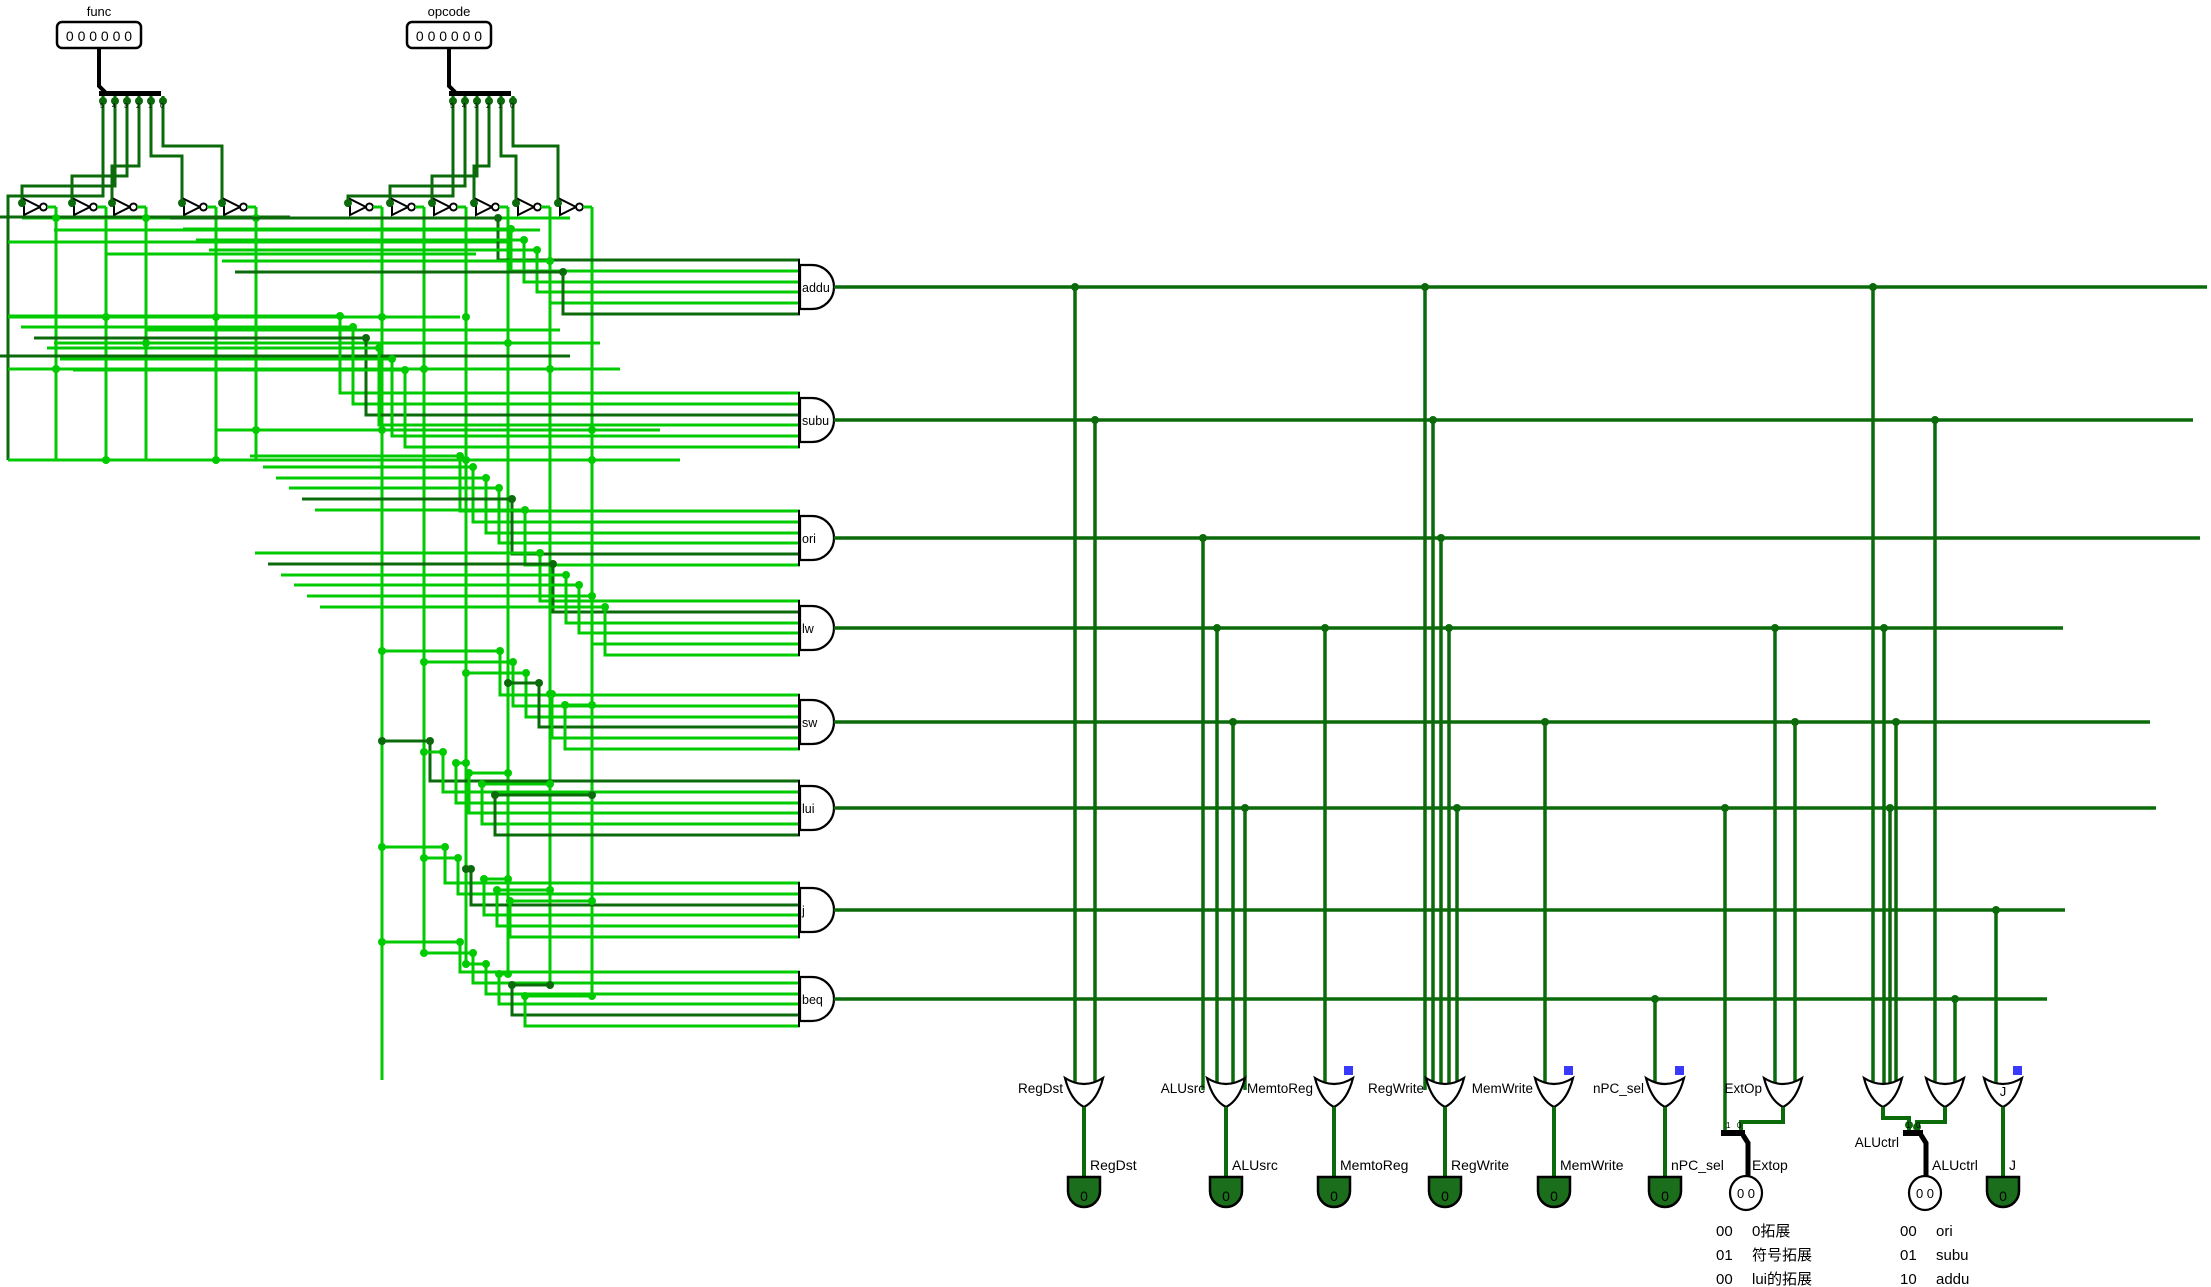 The image size is (2211, 1287). Describe the element at coordinates (1945, 1092) in the screenshot. I see `or-gate-aluB` at that location.